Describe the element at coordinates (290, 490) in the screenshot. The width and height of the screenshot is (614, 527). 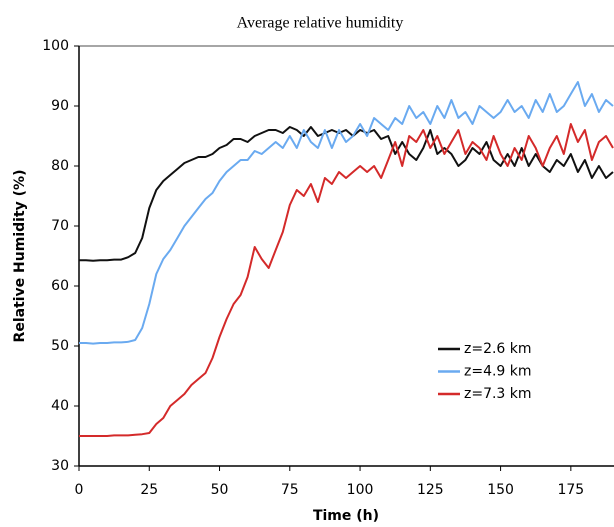
I see `x-tick-label: 75` at that location.